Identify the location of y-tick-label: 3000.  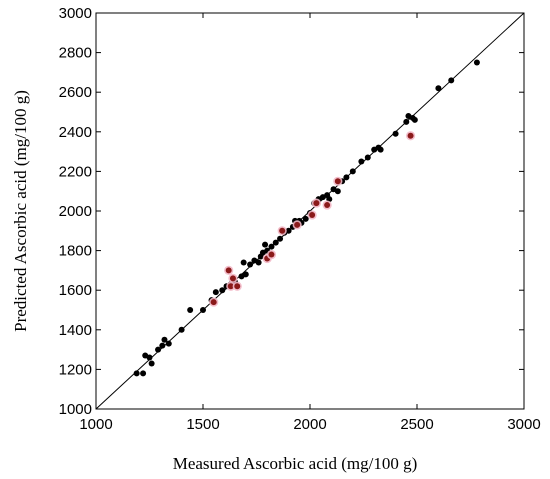
(75, 13).